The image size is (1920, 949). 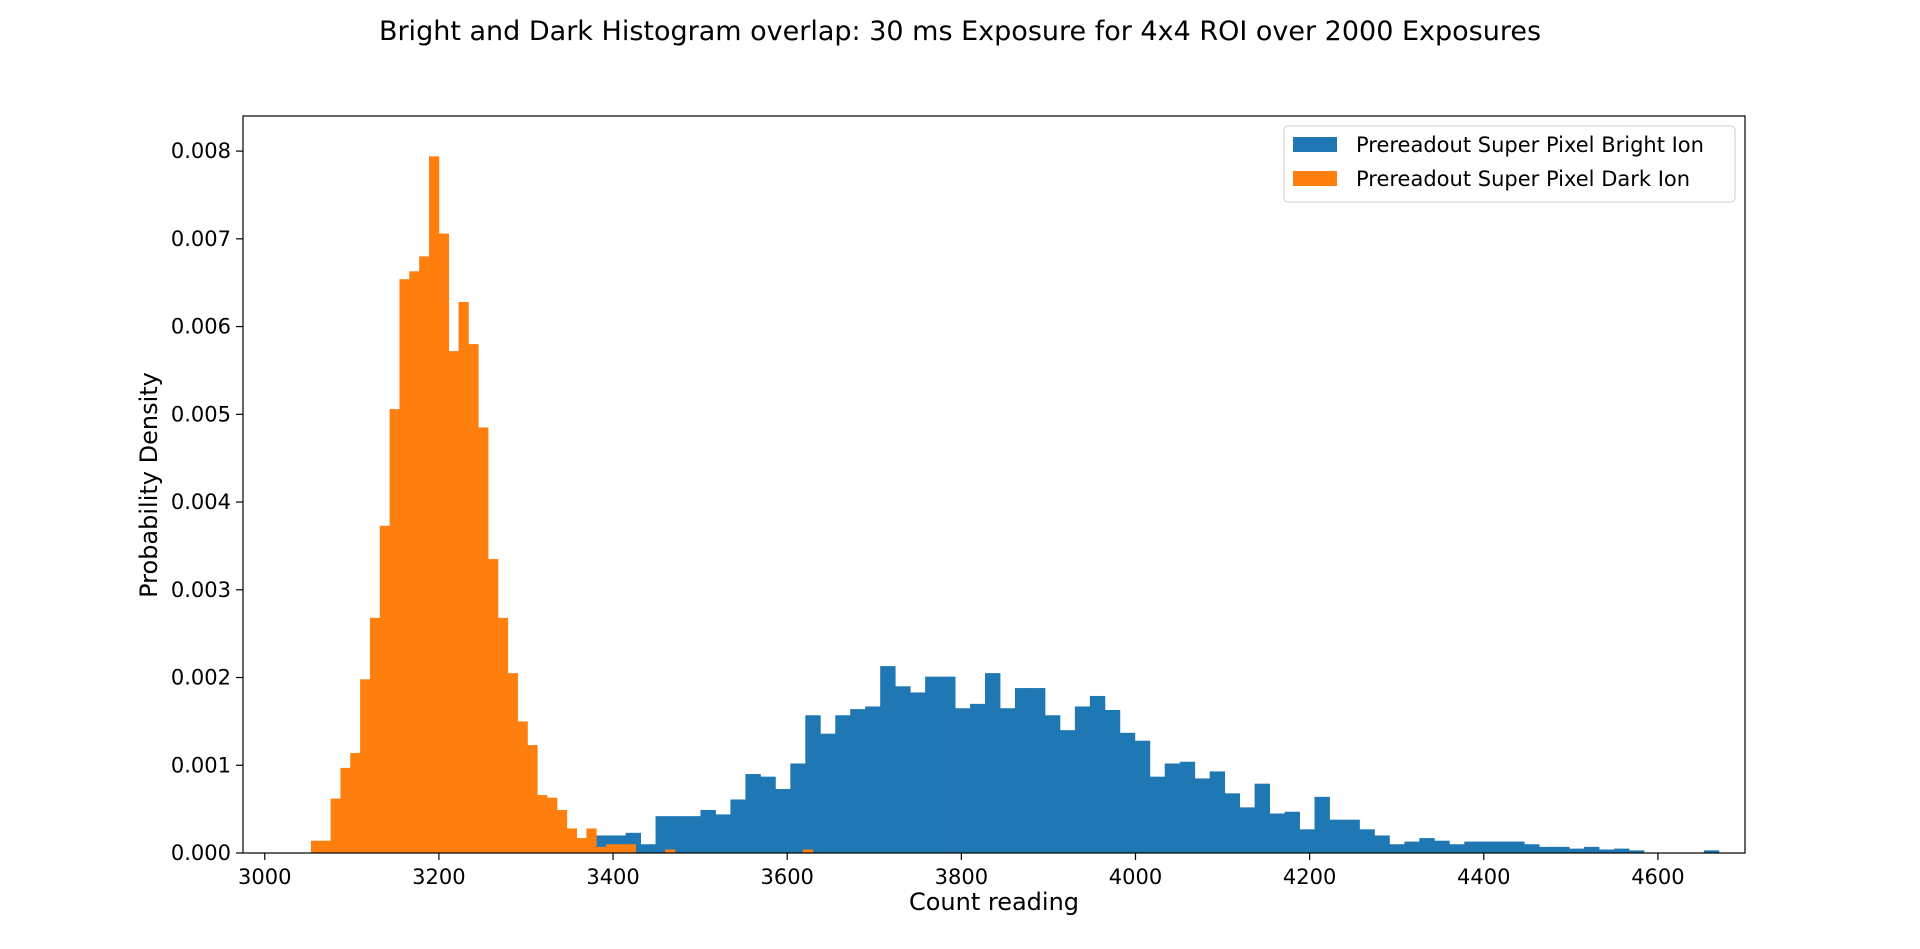 I want to click on x-tick-label: 4000, so click(x=1135, y=877).